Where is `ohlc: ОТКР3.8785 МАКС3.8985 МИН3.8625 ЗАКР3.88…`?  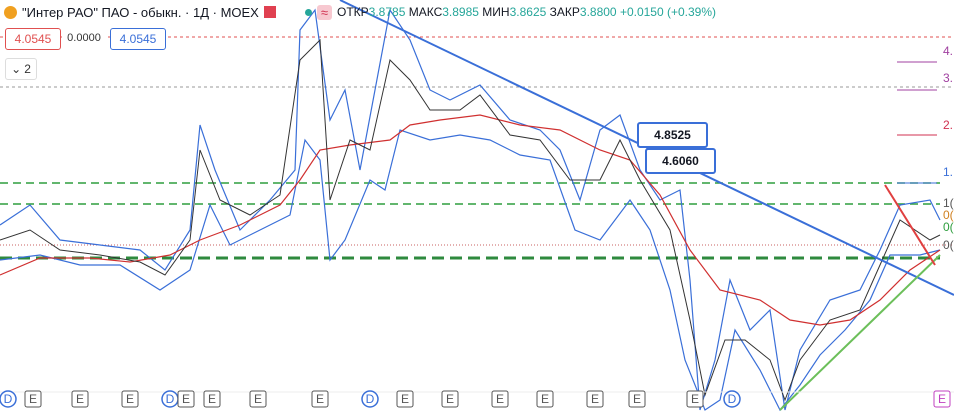
ohlc: ОТКР3.8785 МАКС3.8985 МИН3.8625 ЗАКР3.88… is located at coordinates (526, 12).